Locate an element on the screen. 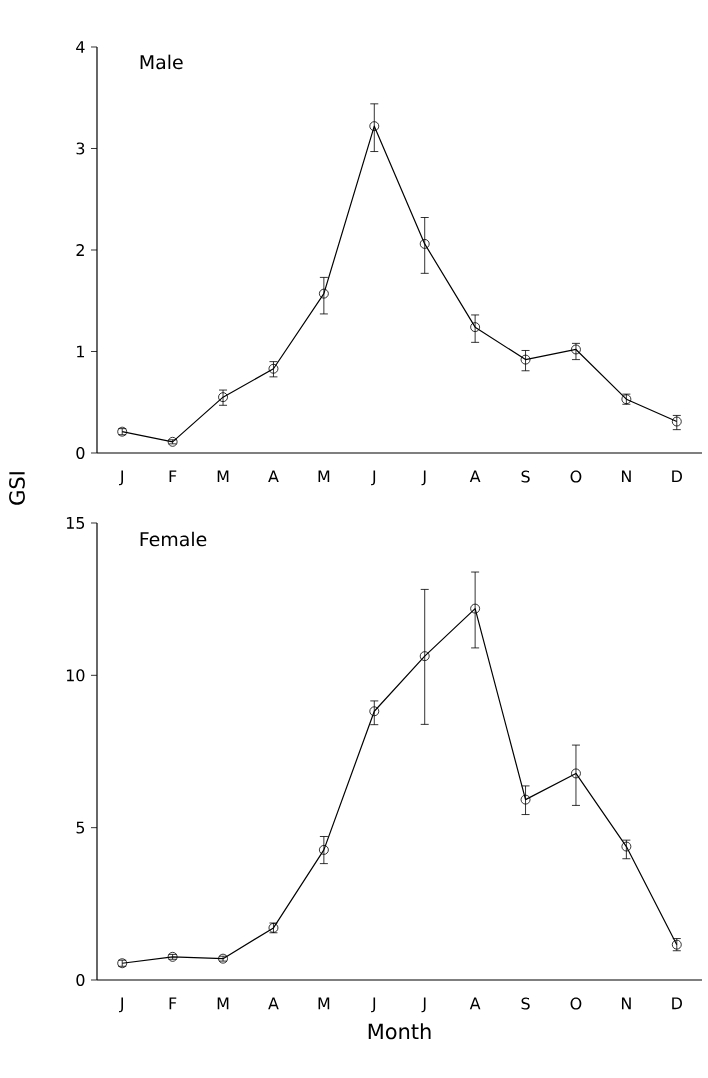  y-tick-label: 1 is located at coordinates (81, 351).